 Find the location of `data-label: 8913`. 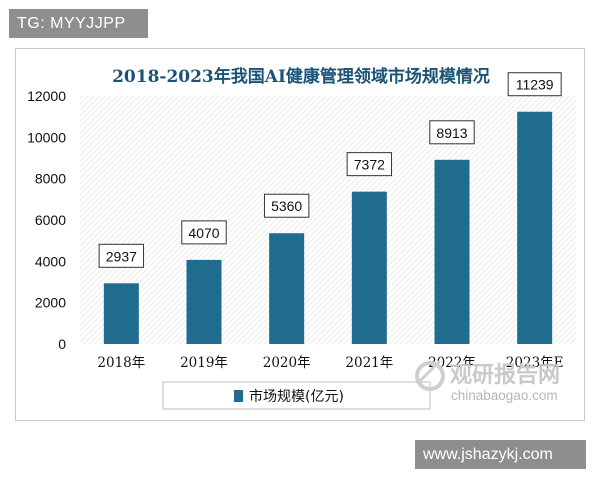

data-label: 8913 is located at coordinates (451, 133).